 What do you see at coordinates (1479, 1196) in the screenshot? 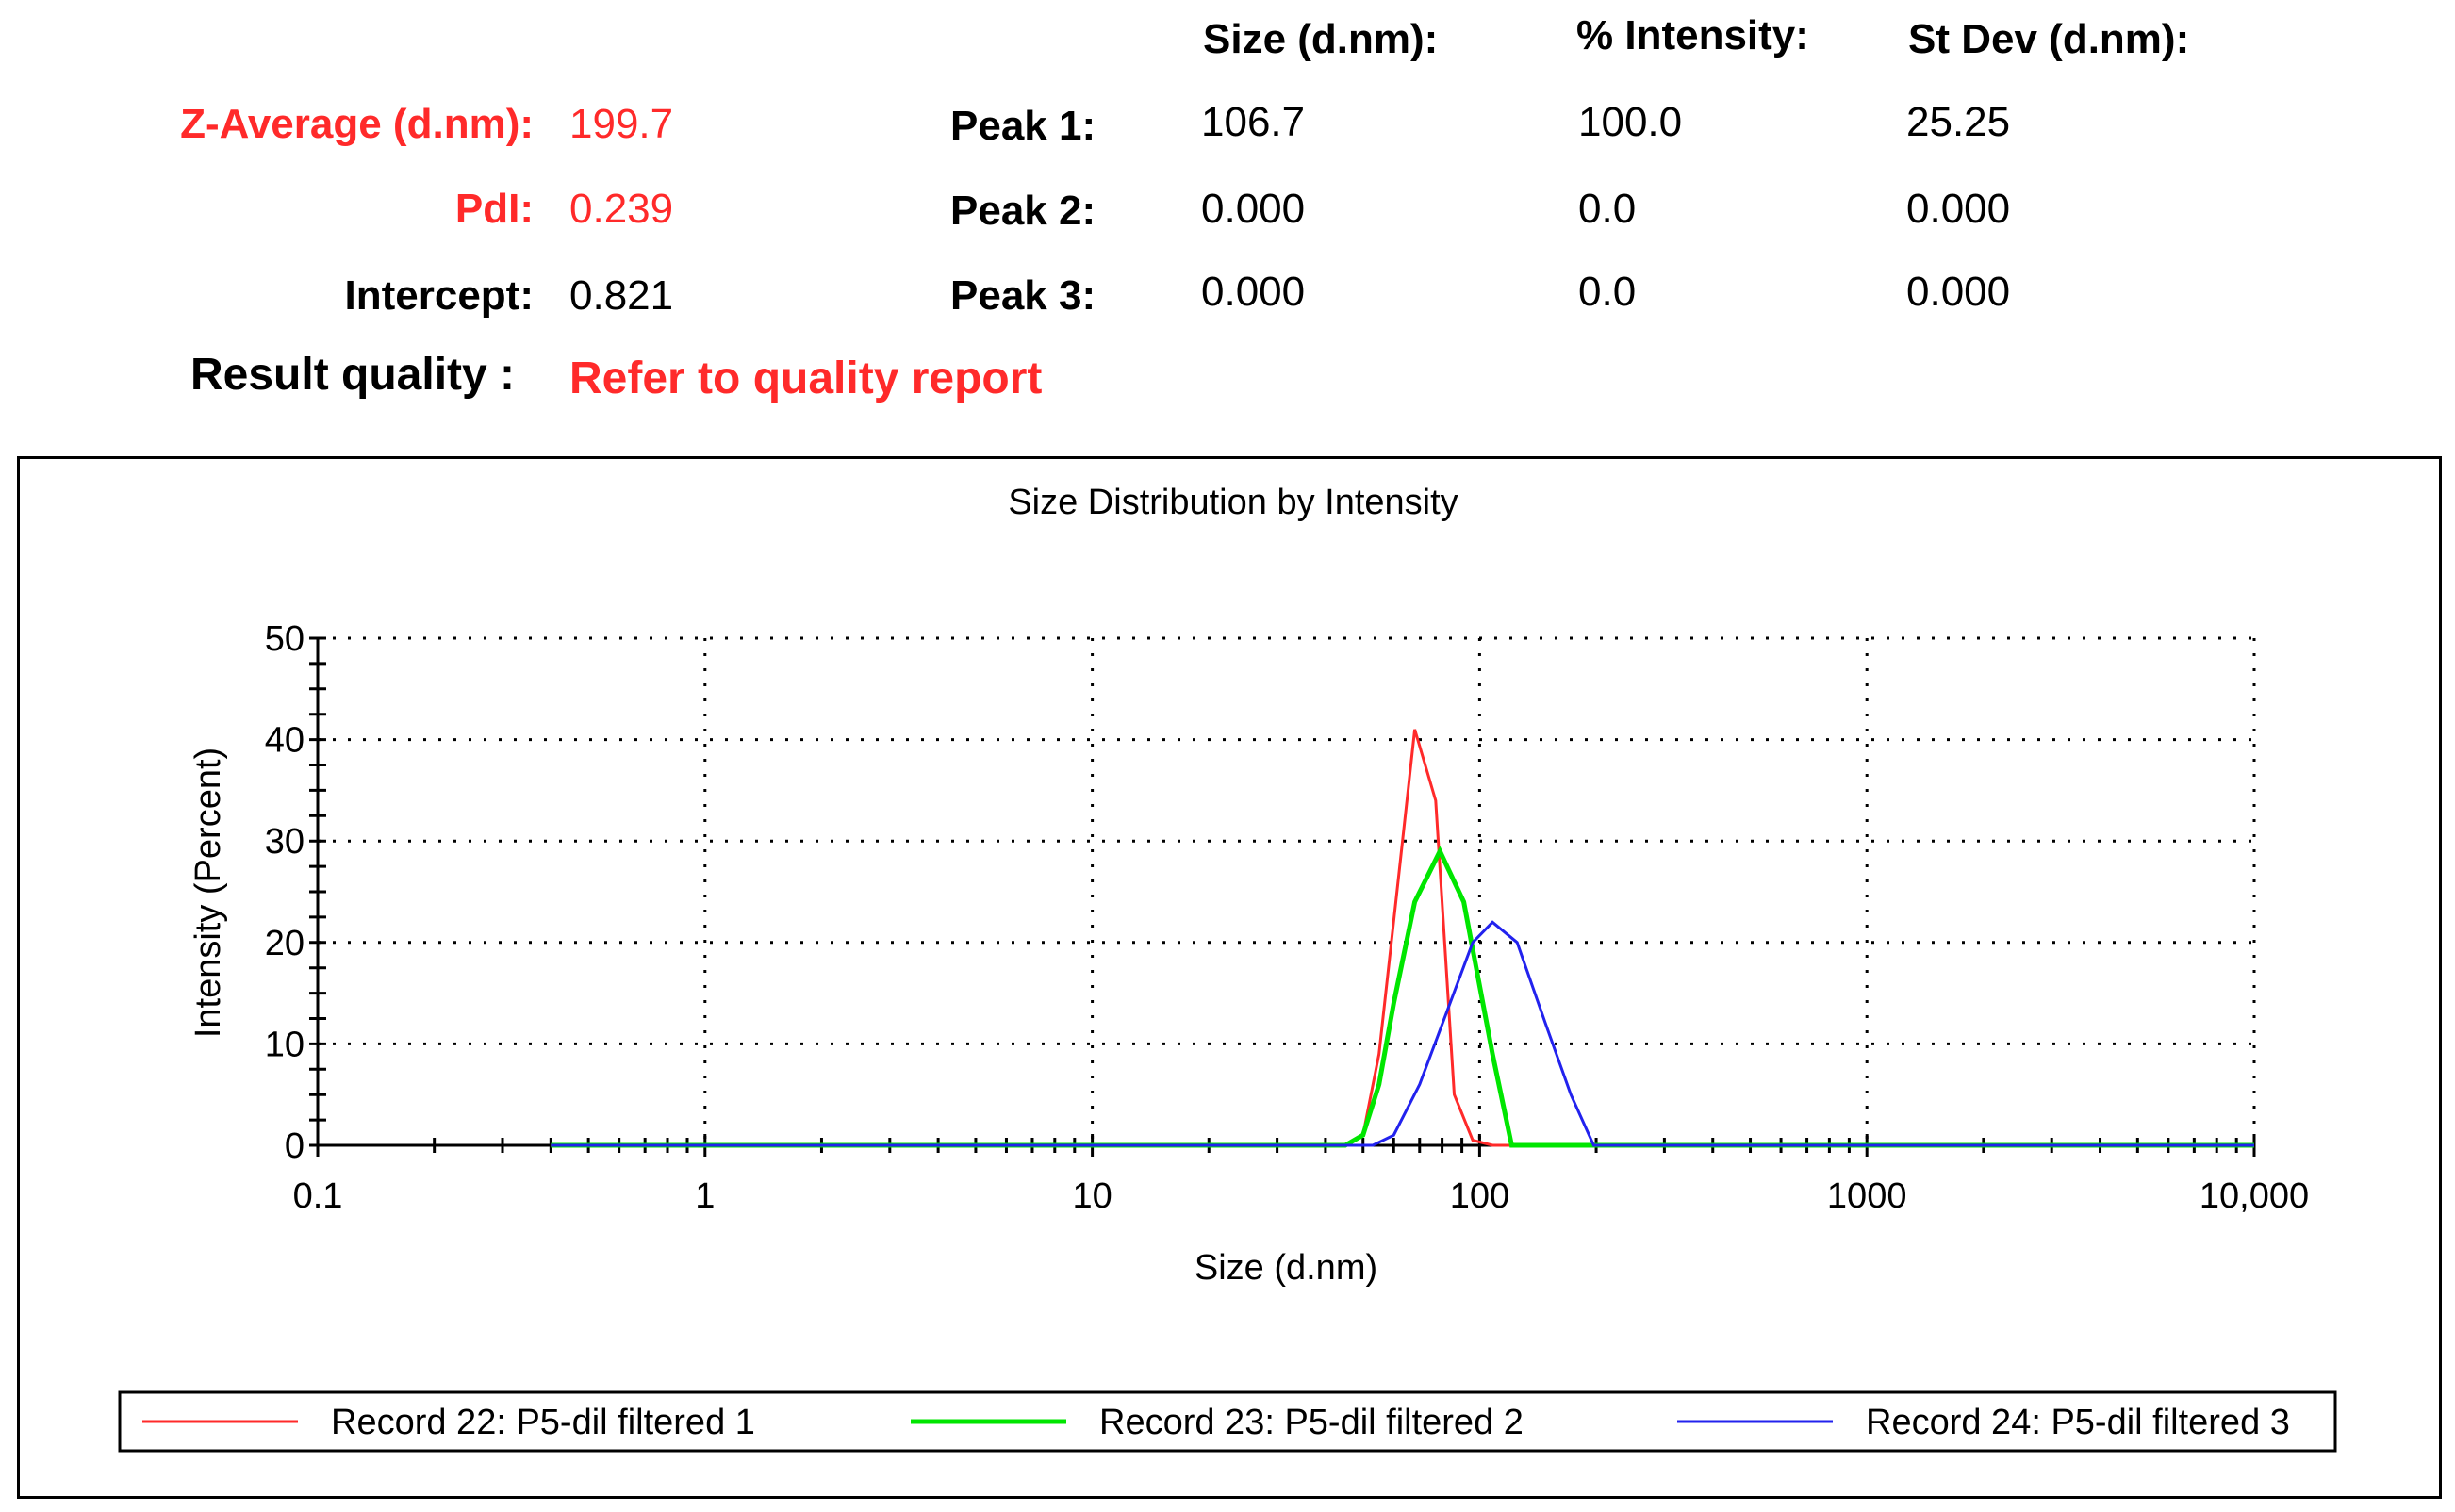
I see `x-tick-label: 100` at bounding box center [1479, 1196].